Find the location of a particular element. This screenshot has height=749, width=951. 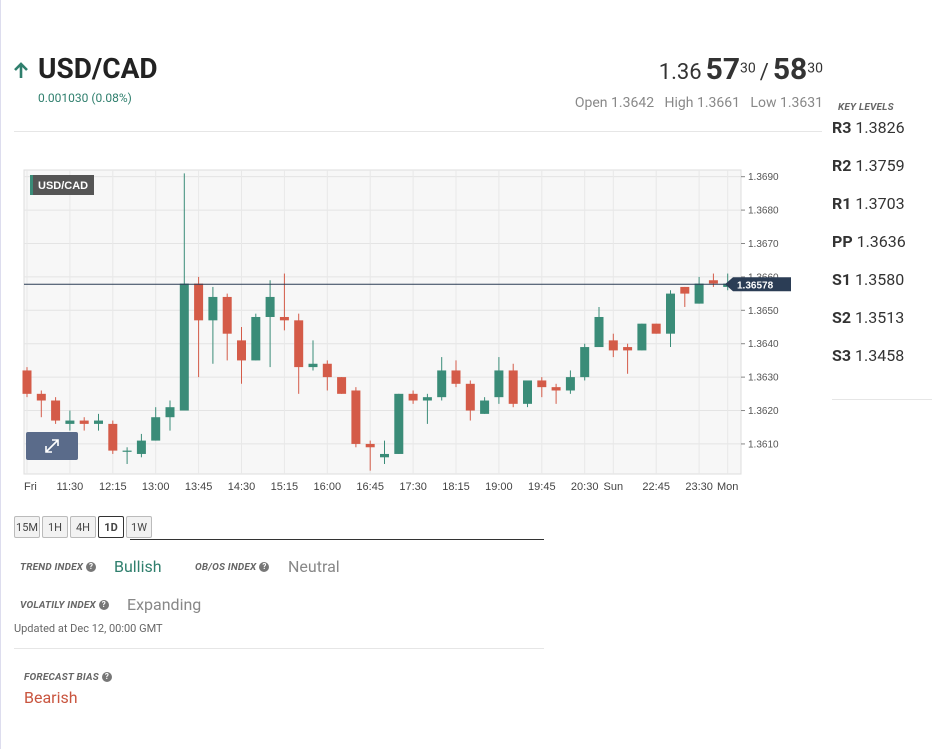

expand-button is located at coordinates (52, 446).